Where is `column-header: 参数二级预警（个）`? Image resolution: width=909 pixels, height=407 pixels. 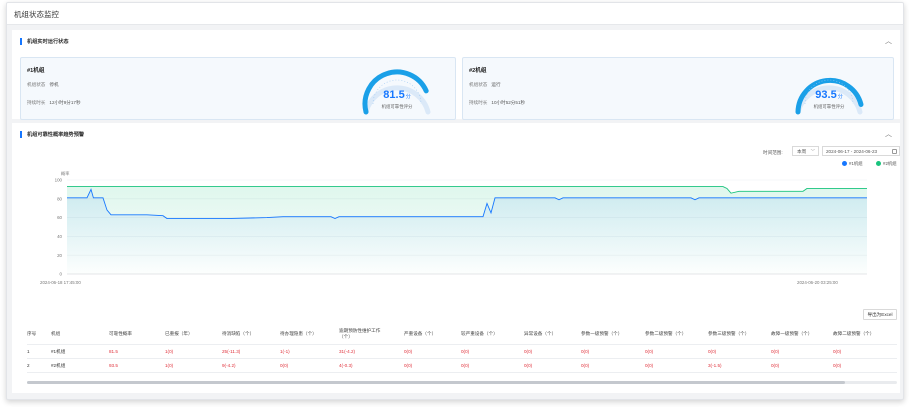 column-header: 参数二级预警（个） is located at coordinates (666, 333).